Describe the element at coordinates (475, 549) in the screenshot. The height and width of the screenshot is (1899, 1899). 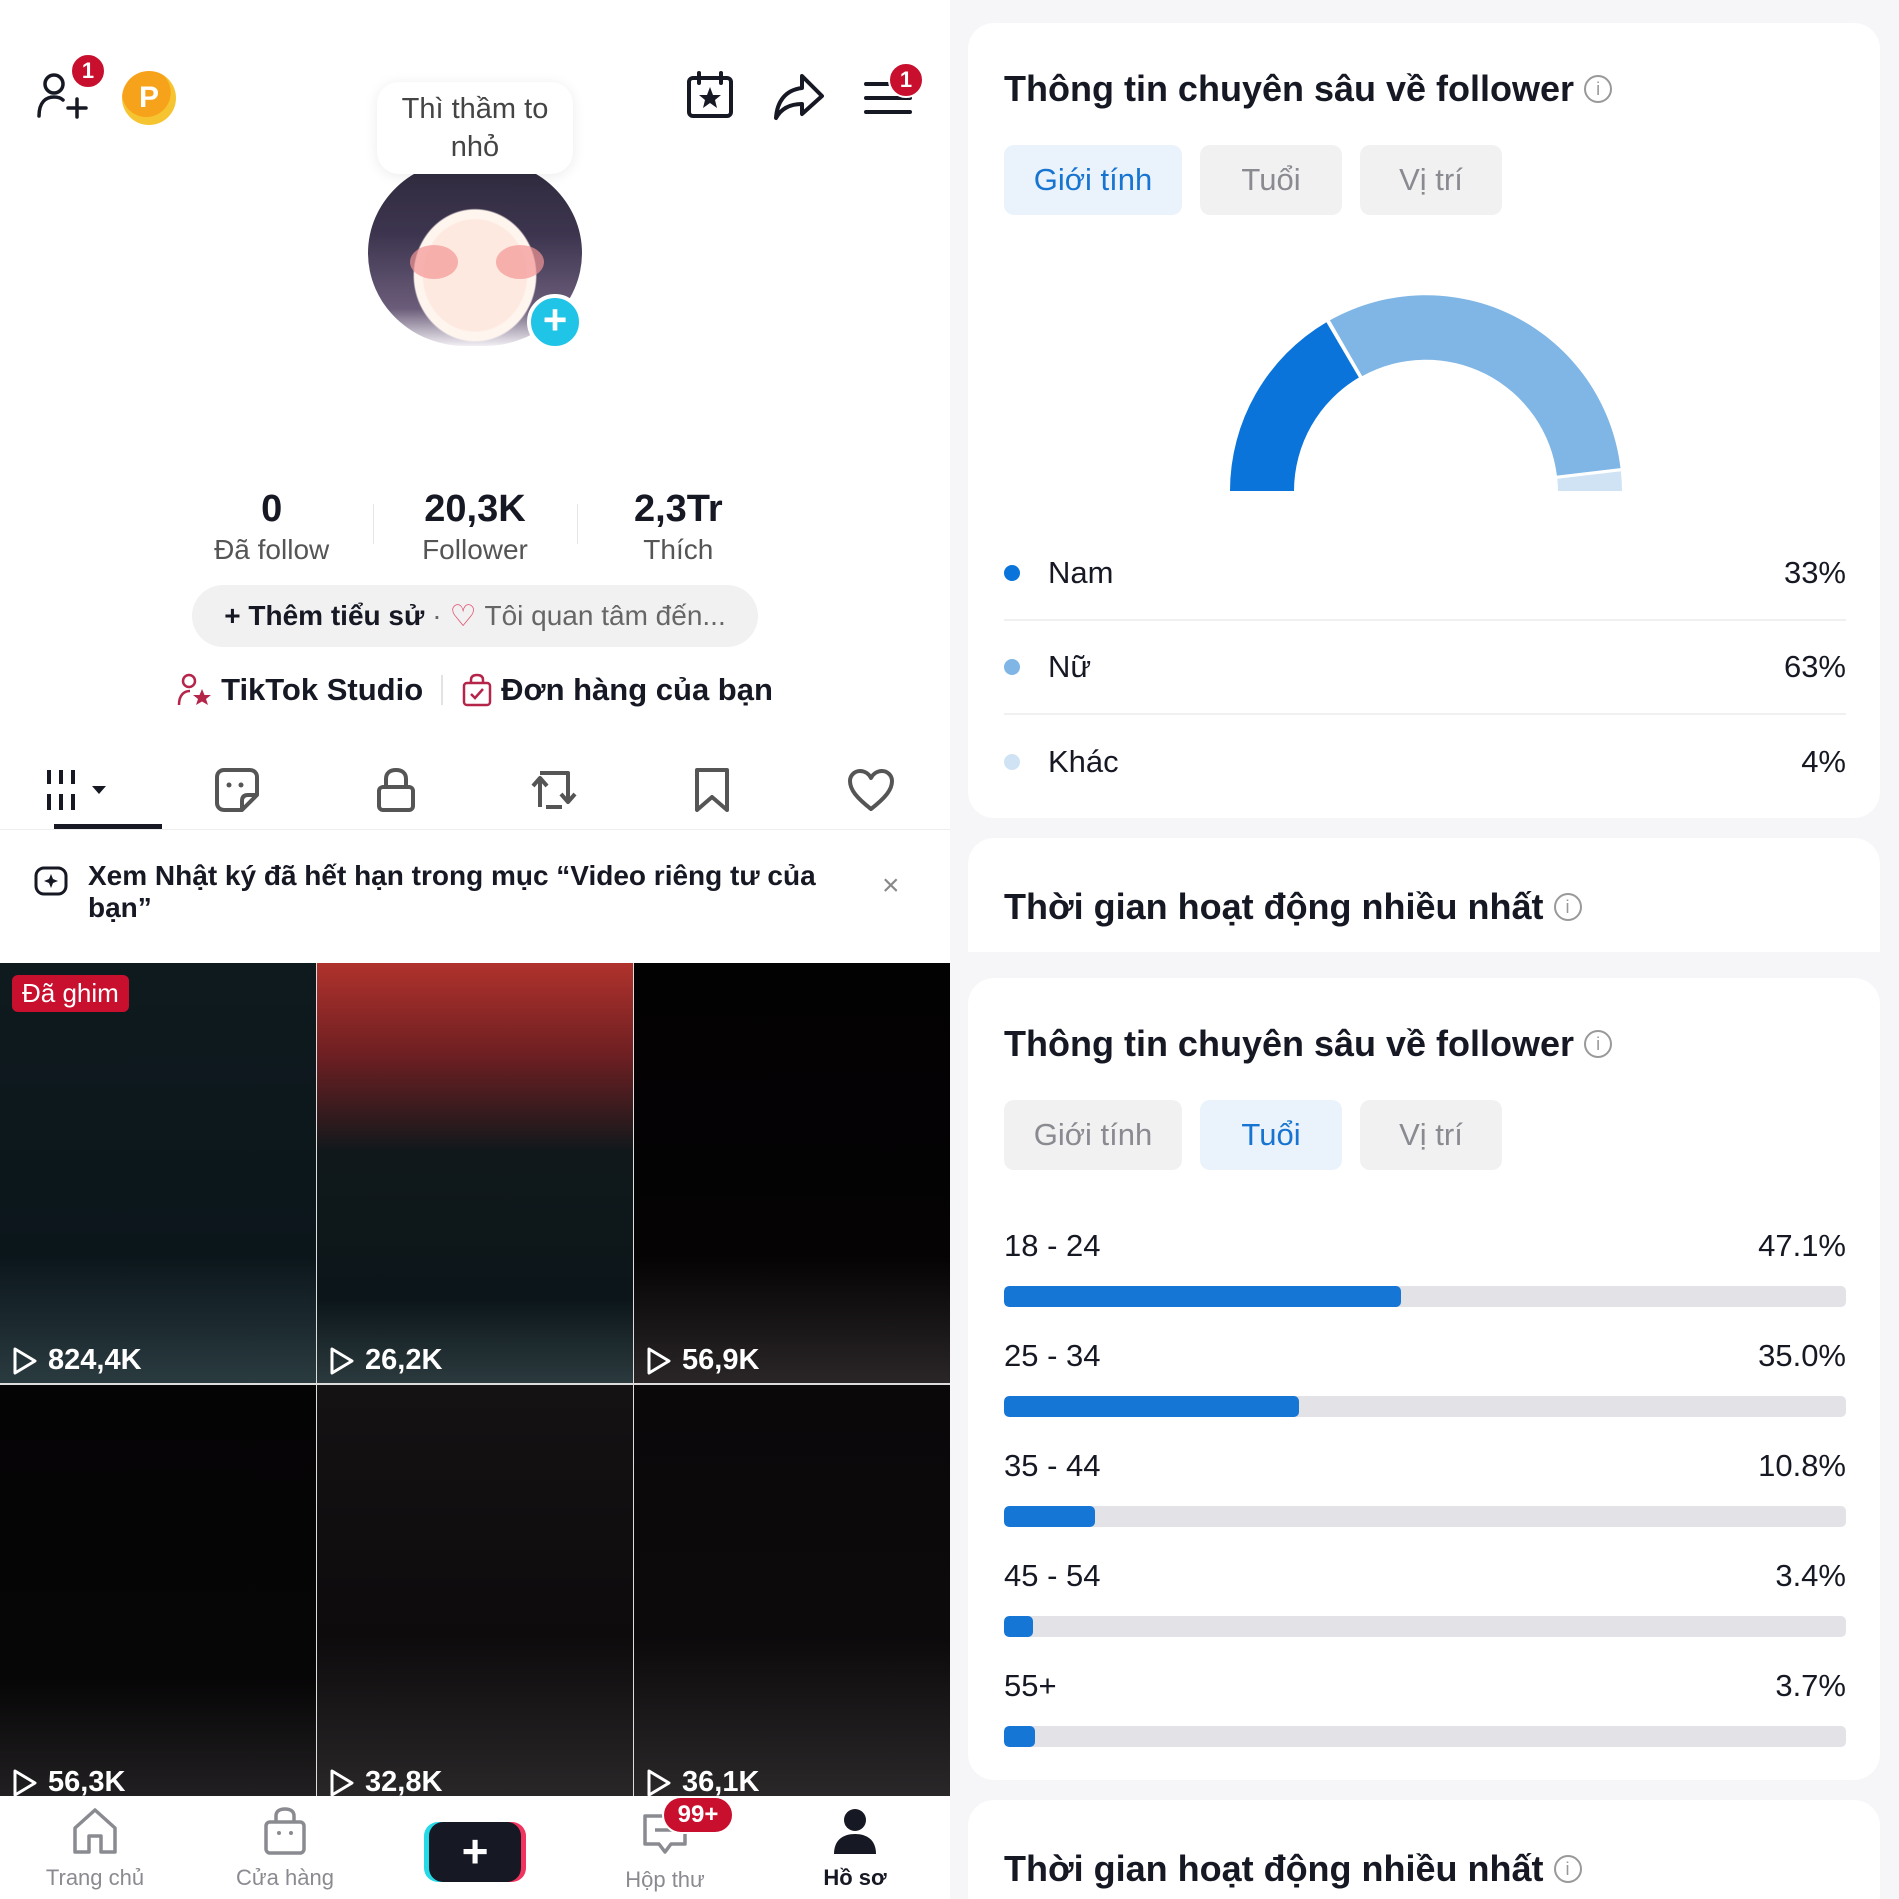
I see `stat-label: Follower` at that location.